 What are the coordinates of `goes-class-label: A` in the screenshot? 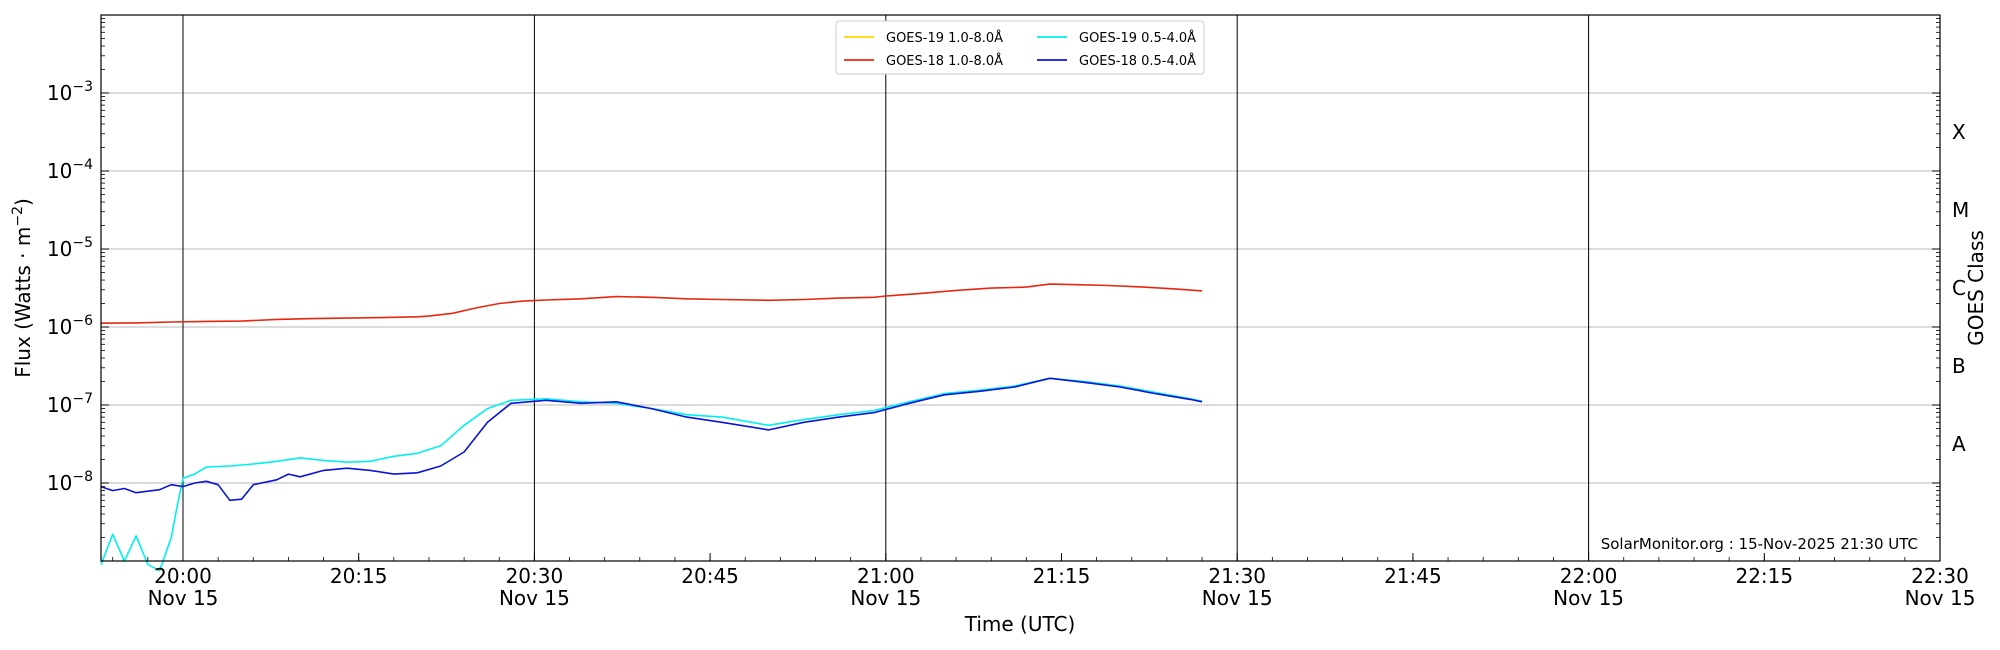 It's located at (1959, 444).